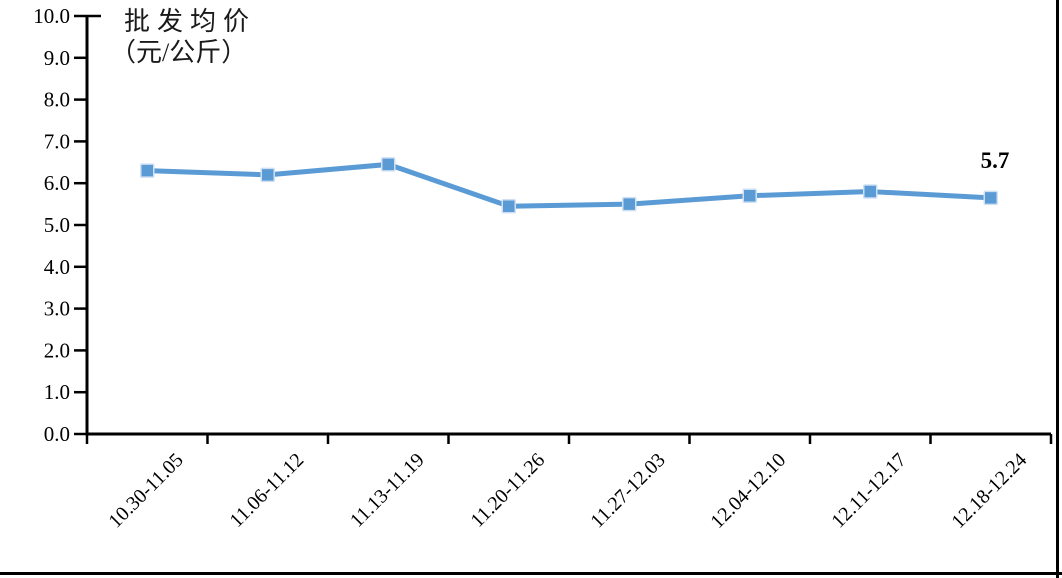  I want to click on y-tick-label: 6.0, so click(57, 183).